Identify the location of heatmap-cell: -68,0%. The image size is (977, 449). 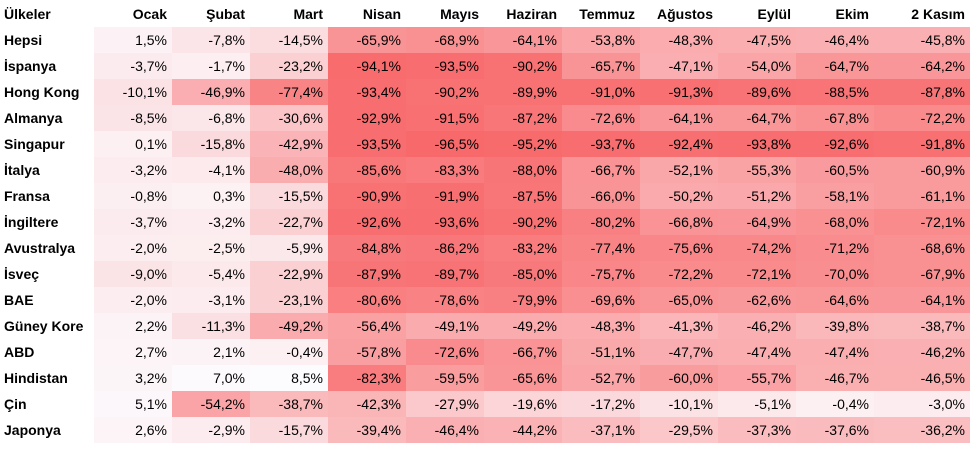
(835, 222).